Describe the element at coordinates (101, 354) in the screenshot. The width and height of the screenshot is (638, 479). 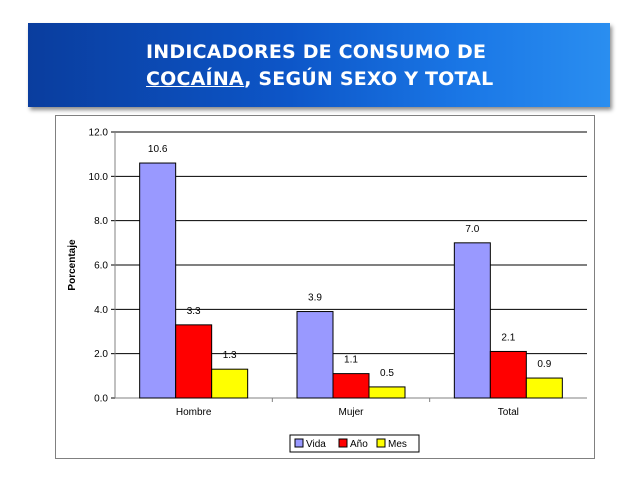
I see `y-tick-label: 2.0` at that location.